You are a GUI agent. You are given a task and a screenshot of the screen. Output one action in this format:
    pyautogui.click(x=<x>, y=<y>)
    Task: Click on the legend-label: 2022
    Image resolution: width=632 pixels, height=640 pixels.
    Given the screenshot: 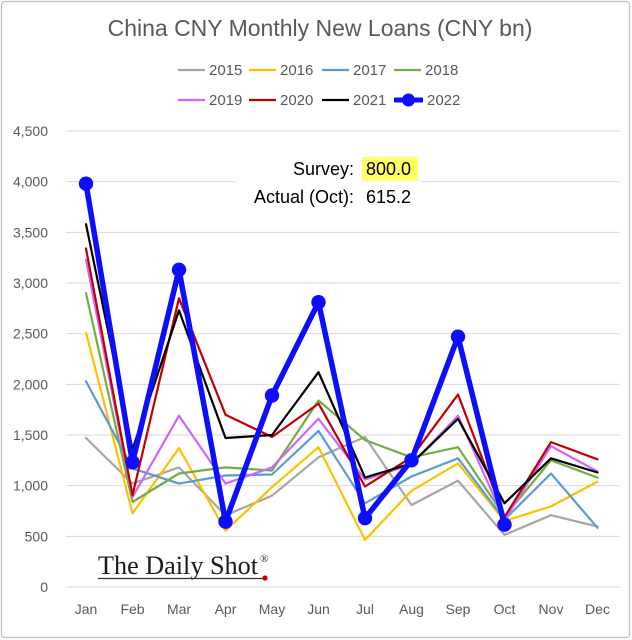 What is the action you would take?
    pyautogui.click(x=443, y=100)
    